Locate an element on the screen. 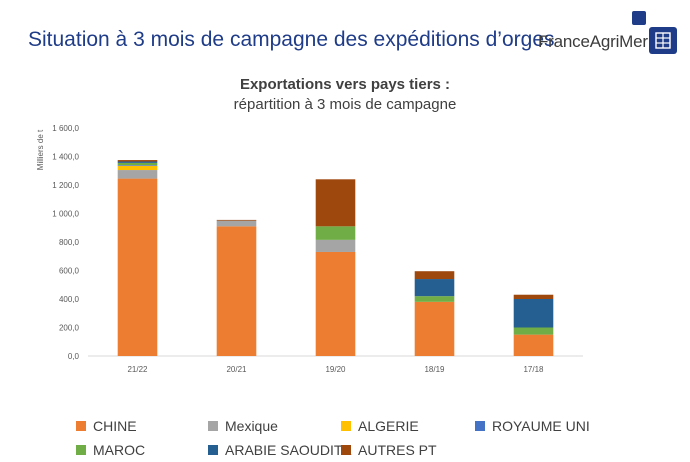 Image resolution: width=690 pixels, height=462 pixels. x-tick-label: 21/22 is located at coordinates (137, 369).